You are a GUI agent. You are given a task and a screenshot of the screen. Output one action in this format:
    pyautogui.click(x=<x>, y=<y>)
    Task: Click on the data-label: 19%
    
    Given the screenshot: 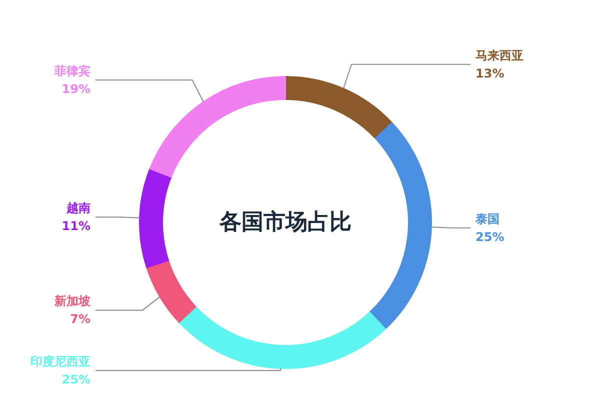 What is the action you would take?
    pyautogui.click(x=76, y=89)
    